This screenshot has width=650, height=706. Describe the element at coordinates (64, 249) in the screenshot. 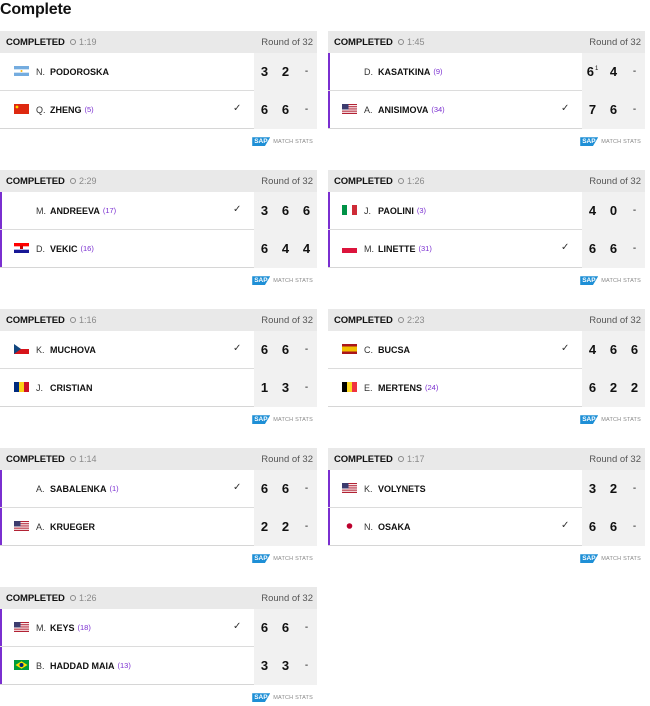

I see `player-name-text: VEKIC` at that location.